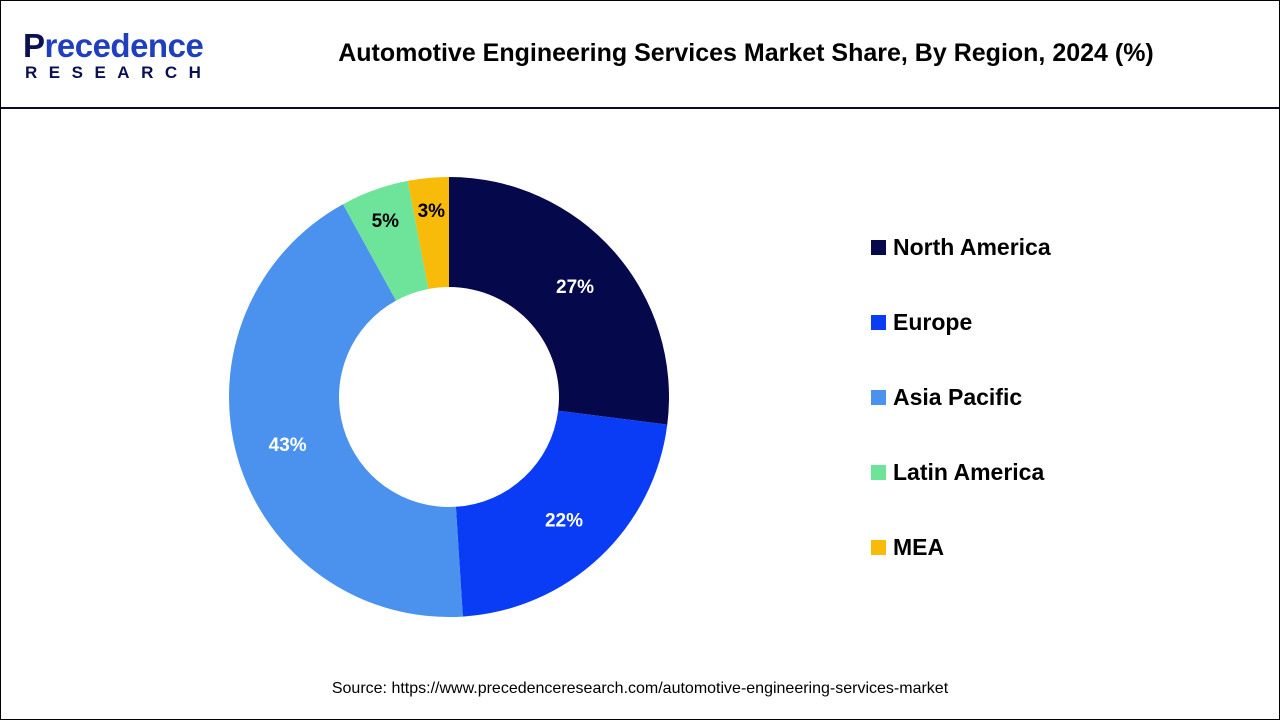  I want to click on legend-label: Latin America, so click(969, 471).